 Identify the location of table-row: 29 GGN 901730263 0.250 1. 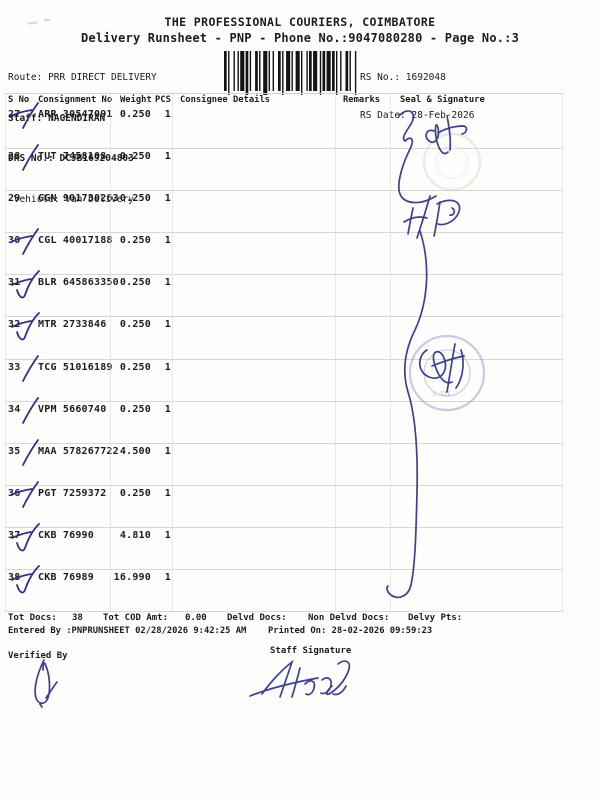
(284, 212).